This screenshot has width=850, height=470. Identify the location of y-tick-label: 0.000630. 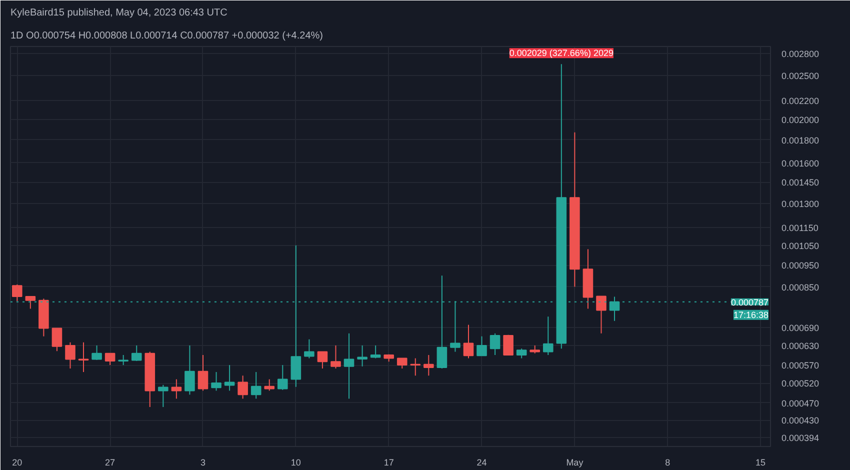
(801, 345).